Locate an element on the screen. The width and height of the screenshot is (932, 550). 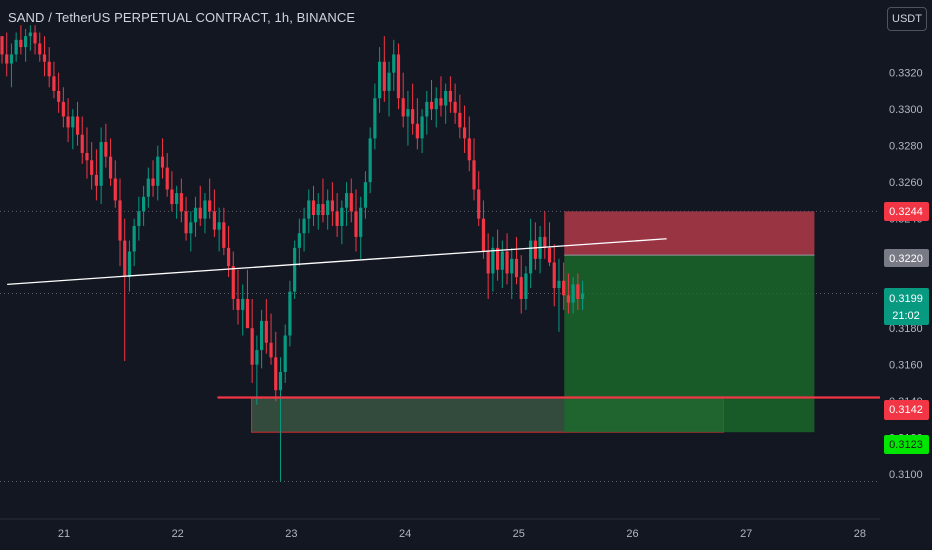
price-label-stop-bg is located at coordinates (906, 211).